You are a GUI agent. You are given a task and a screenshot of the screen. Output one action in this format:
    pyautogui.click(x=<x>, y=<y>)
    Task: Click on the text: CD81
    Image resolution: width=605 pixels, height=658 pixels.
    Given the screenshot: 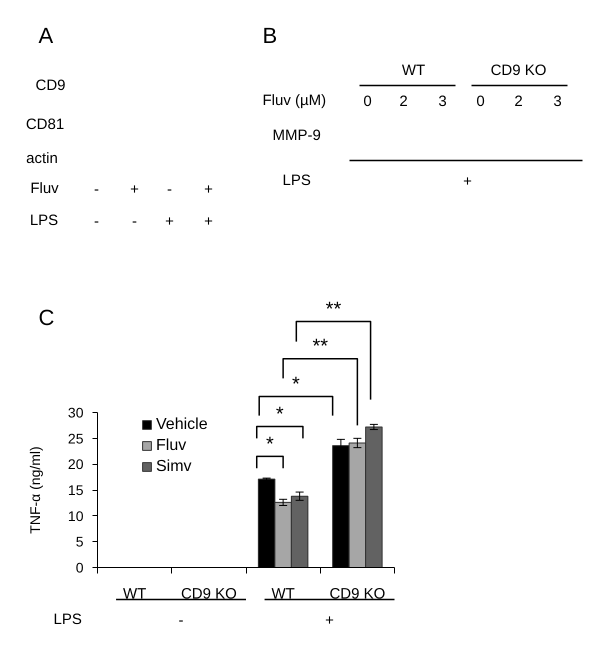 What is the action you would take?
    pyautogui.click(x=45, y=124)
    